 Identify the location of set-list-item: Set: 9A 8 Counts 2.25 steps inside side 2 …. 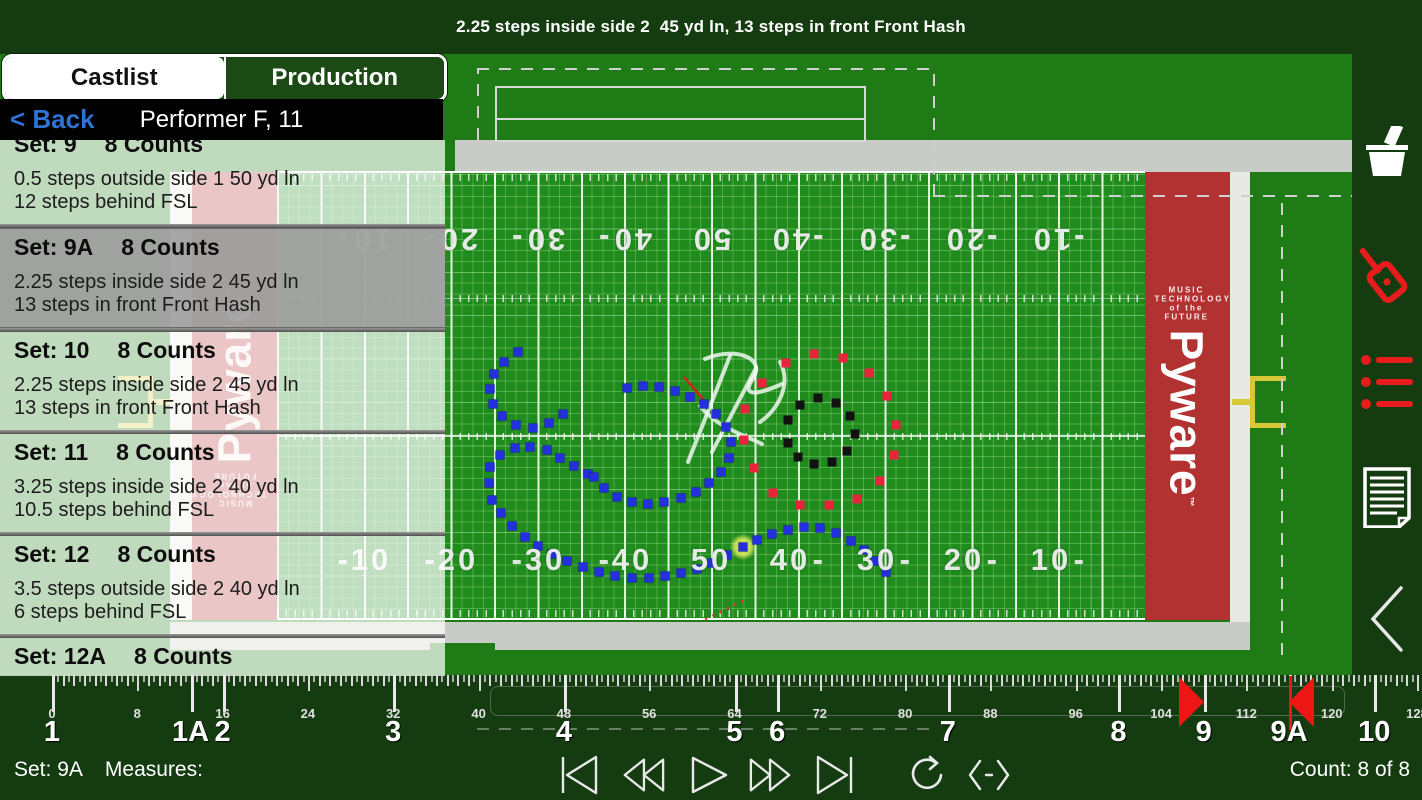
(222, 278).